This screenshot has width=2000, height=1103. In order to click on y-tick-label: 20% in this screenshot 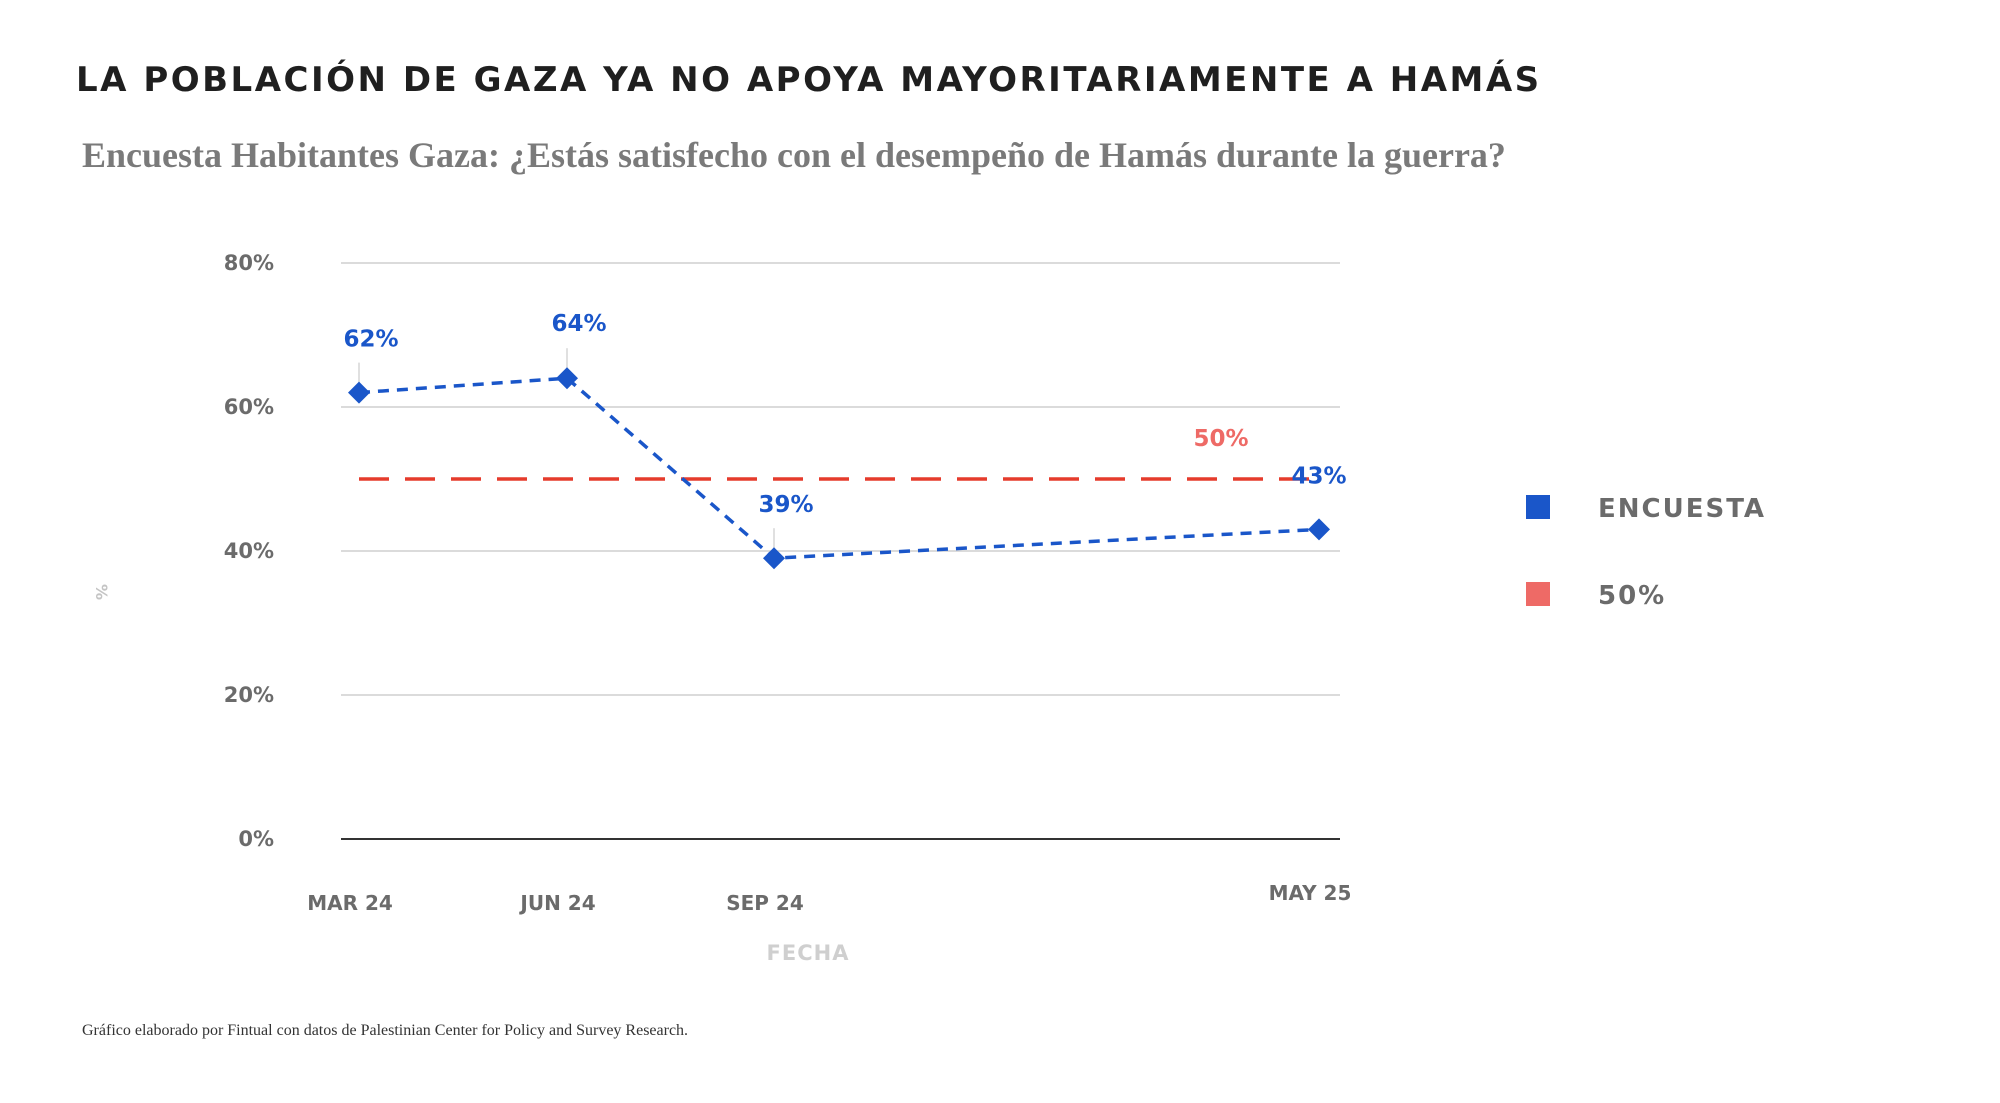, I will do `click(249, 695)`.